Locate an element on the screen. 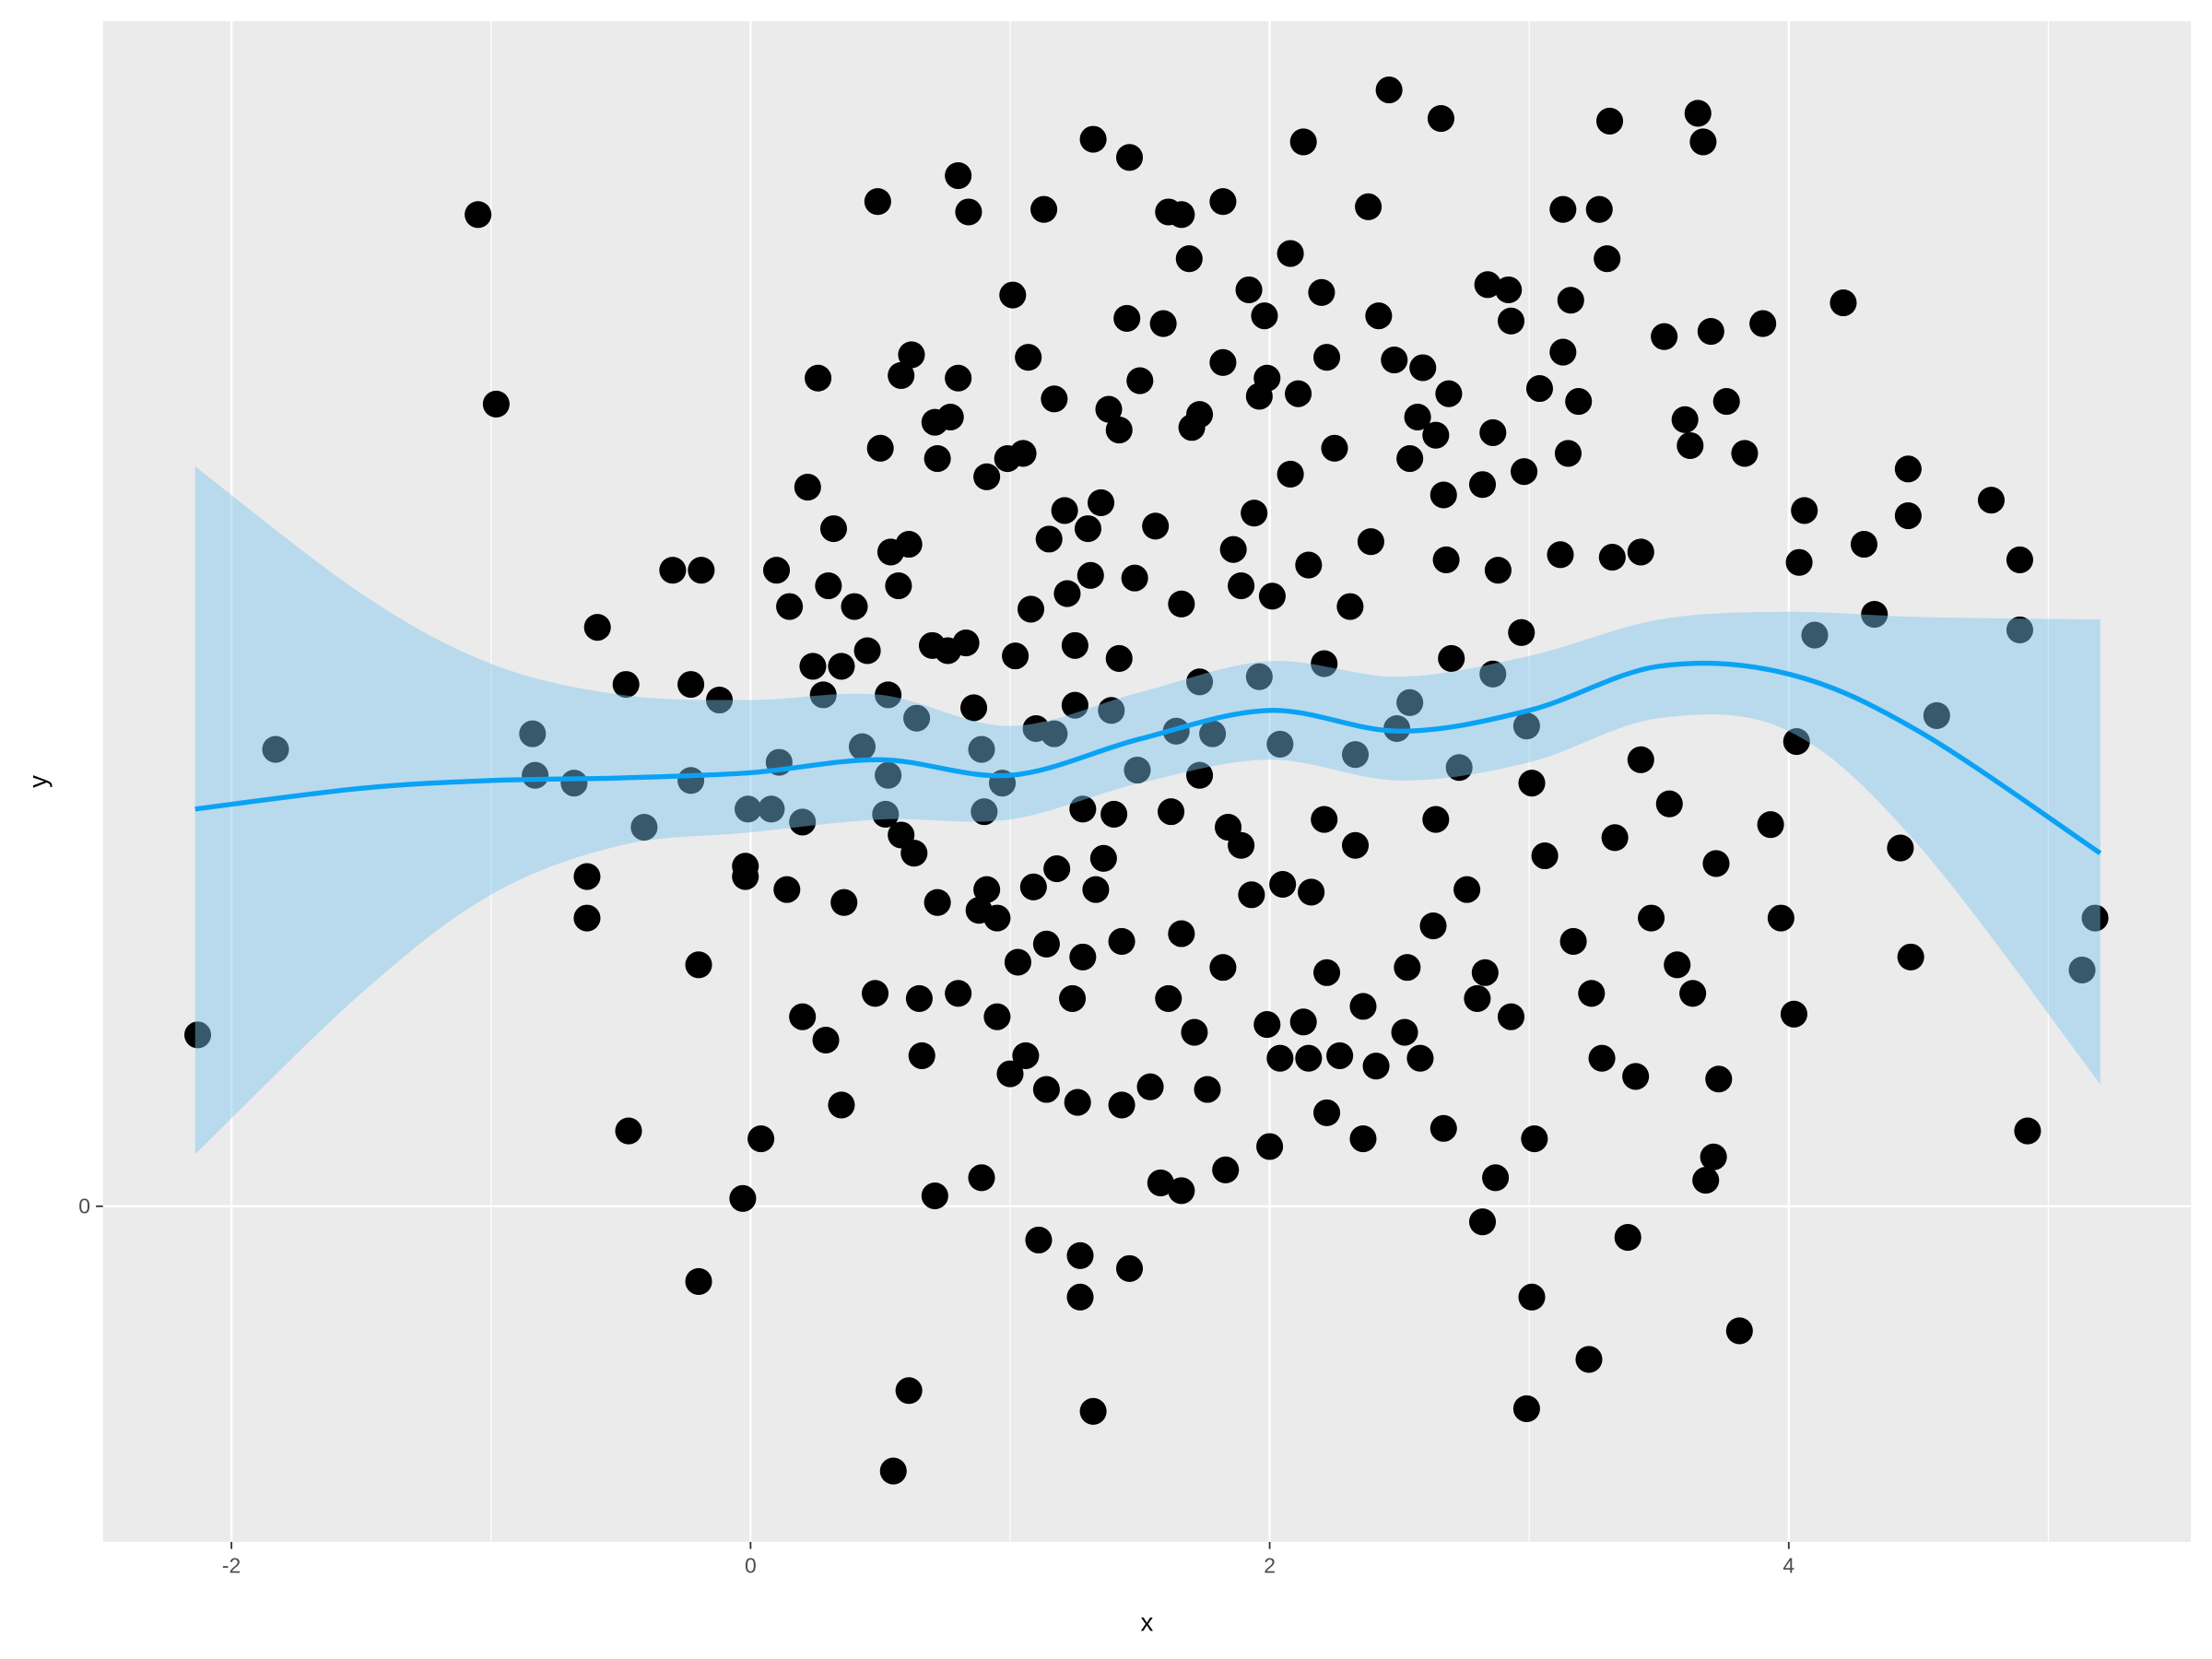 The height and width of the screenshot is (1659, 2212). x-tick-label: 0 is located at coordinates (751, 1566).